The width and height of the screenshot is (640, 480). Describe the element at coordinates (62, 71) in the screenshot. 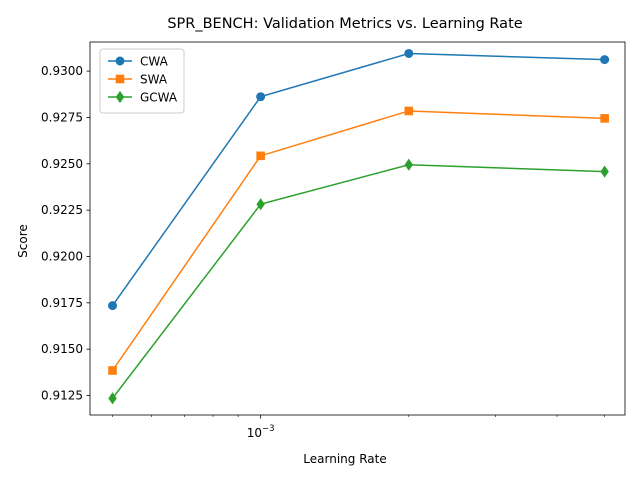

I see `y-tick-label: 0.9300` at that location.